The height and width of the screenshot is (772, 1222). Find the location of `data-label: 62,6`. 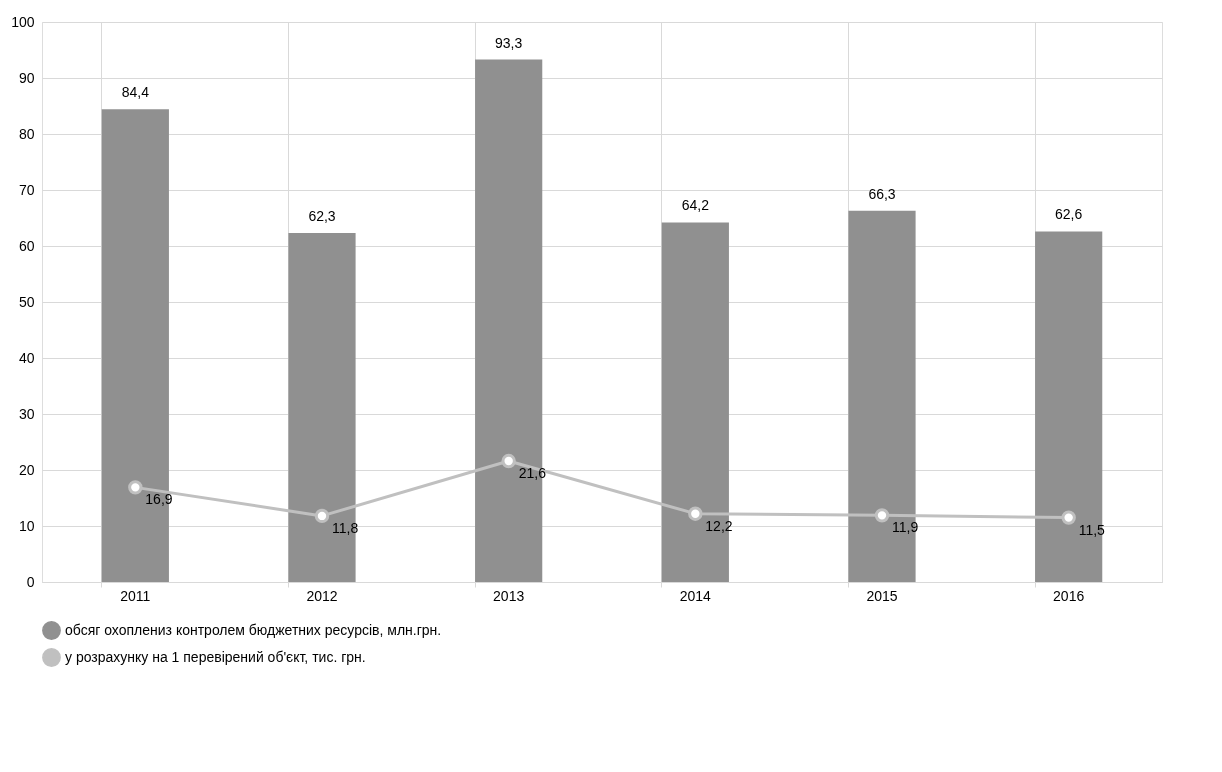

data-label: 62,6 is located at coordinates (1069, 214).